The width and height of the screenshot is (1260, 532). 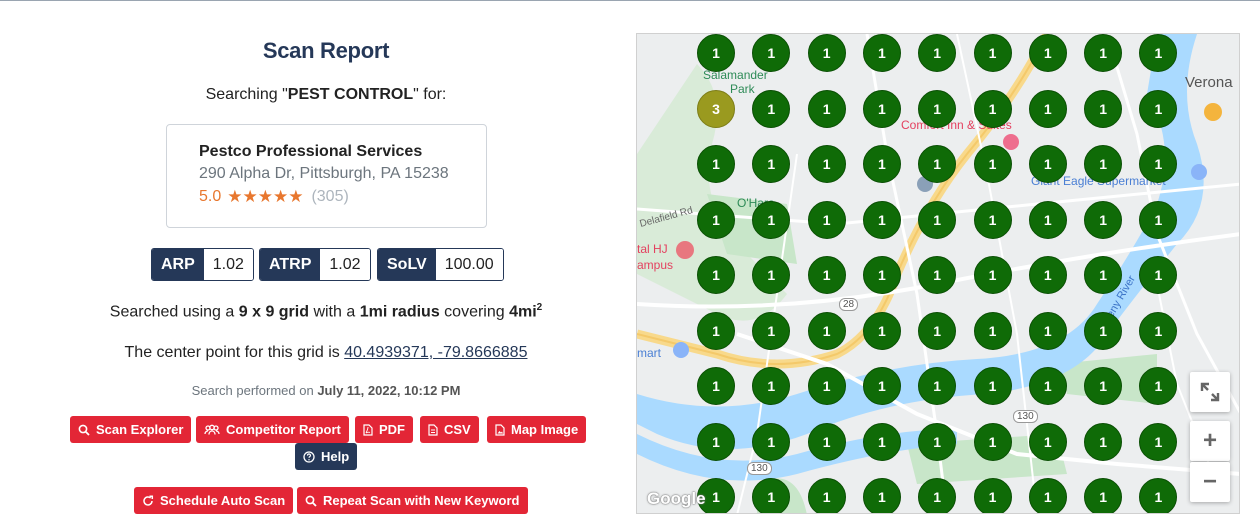 I want to click on map-label-verona: Verona, so click(x=1209, y=82).